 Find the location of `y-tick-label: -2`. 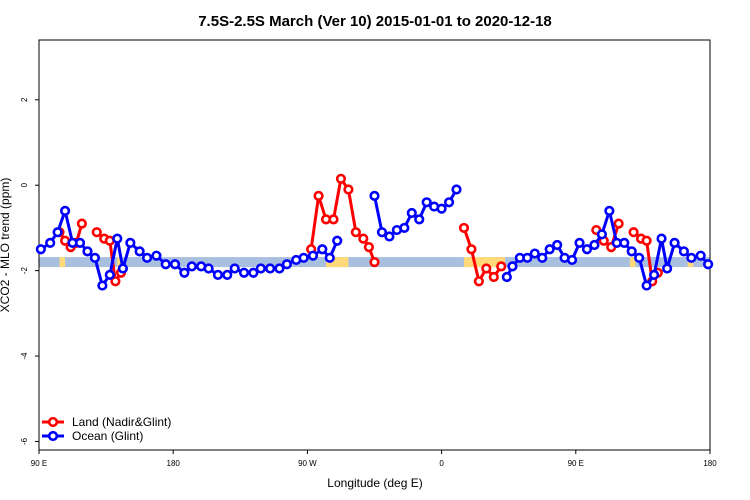

y-tick-label: -2 is located at coordinates (24, 271).